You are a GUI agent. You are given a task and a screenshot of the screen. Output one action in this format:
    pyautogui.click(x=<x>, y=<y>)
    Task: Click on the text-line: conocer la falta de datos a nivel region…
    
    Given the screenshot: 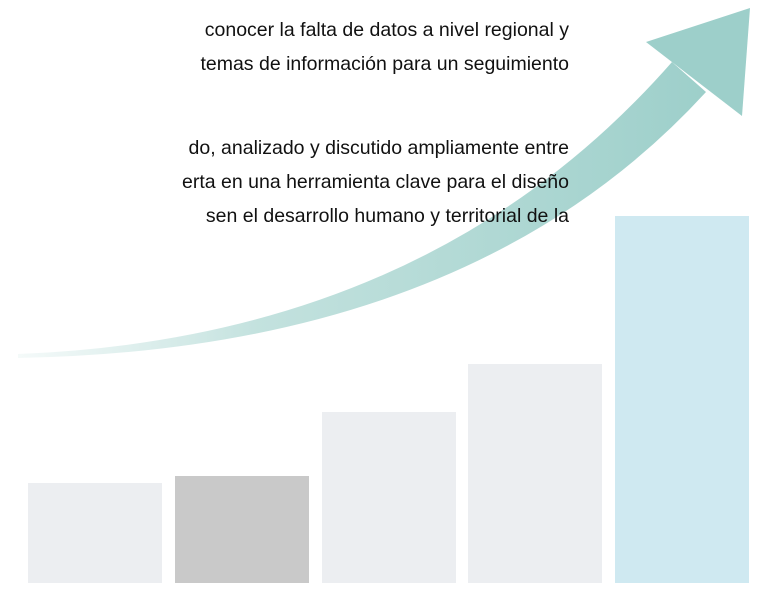 What is the action you would take?
    pyautogui.click(x=387, y=30)
    